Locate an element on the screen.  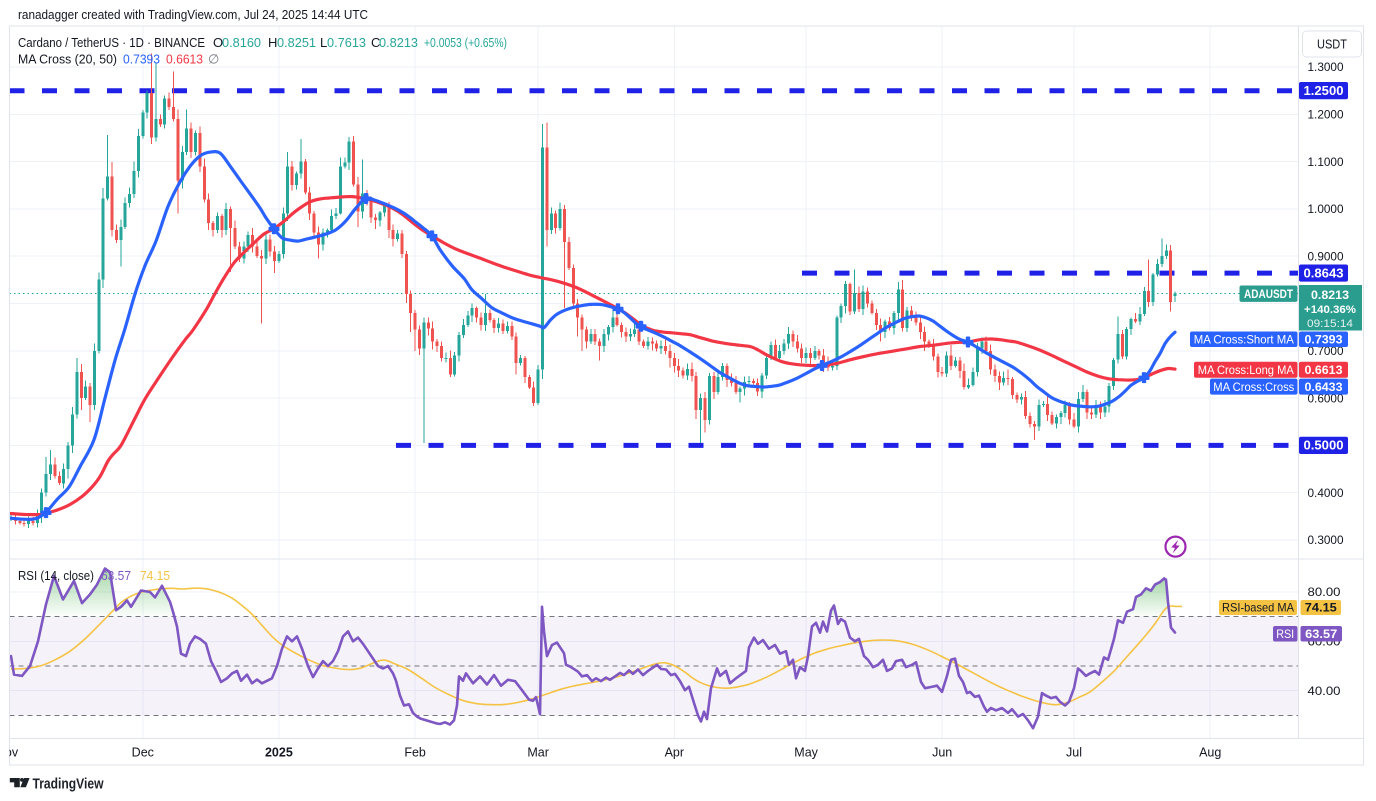
svg-text: 0.7000 is located at coordinates (1326, 351).